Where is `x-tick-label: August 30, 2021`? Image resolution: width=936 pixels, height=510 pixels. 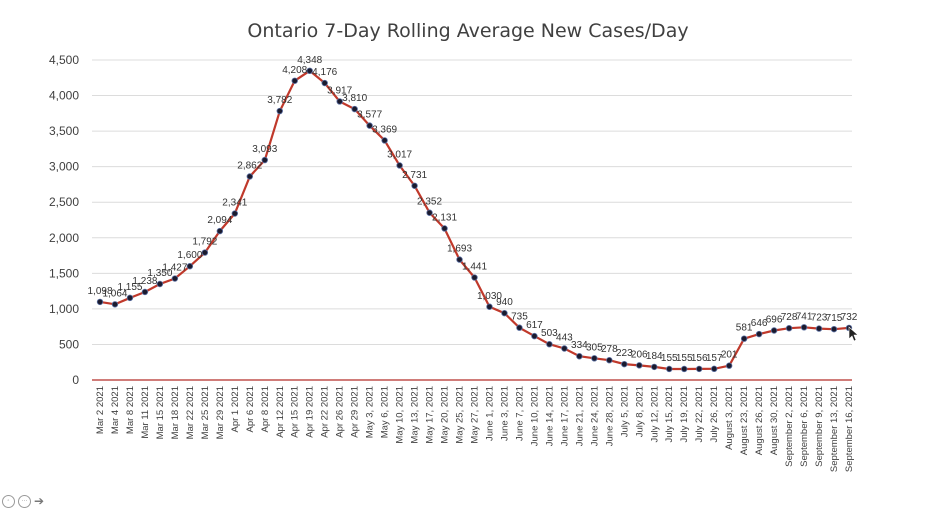
x-tick-label: August 30, 2021 is located at coordinates (774, 420).